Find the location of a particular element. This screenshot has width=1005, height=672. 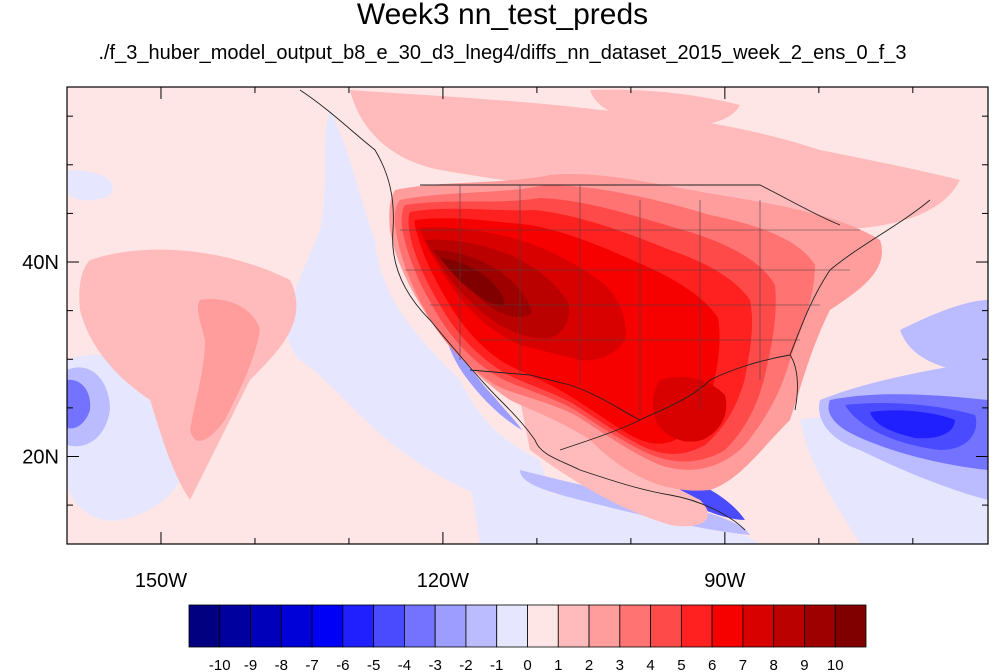

colorbar-label: -3 is located at coordinates (435, 664).